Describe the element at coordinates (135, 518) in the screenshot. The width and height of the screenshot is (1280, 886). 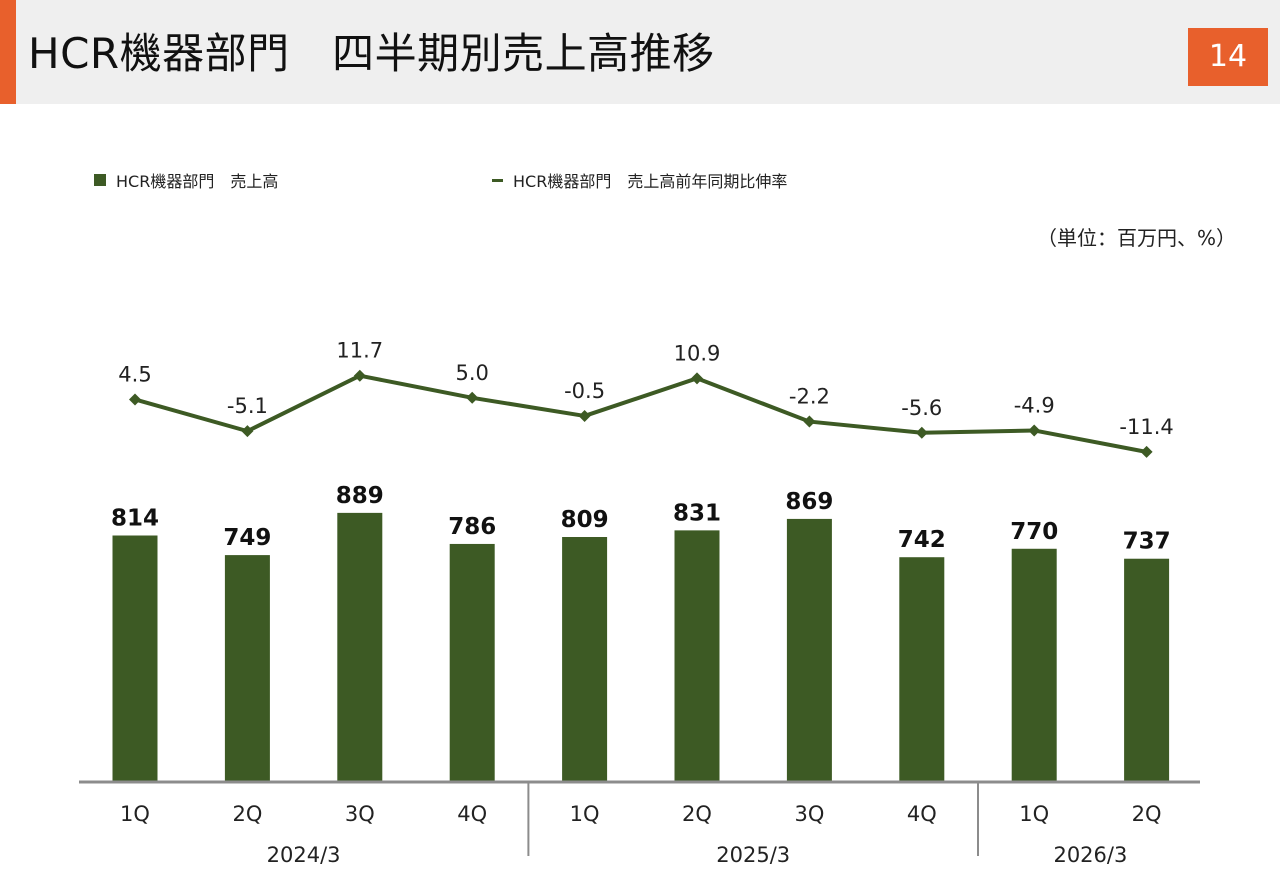
I see `bar-data-label: 814` at that location.